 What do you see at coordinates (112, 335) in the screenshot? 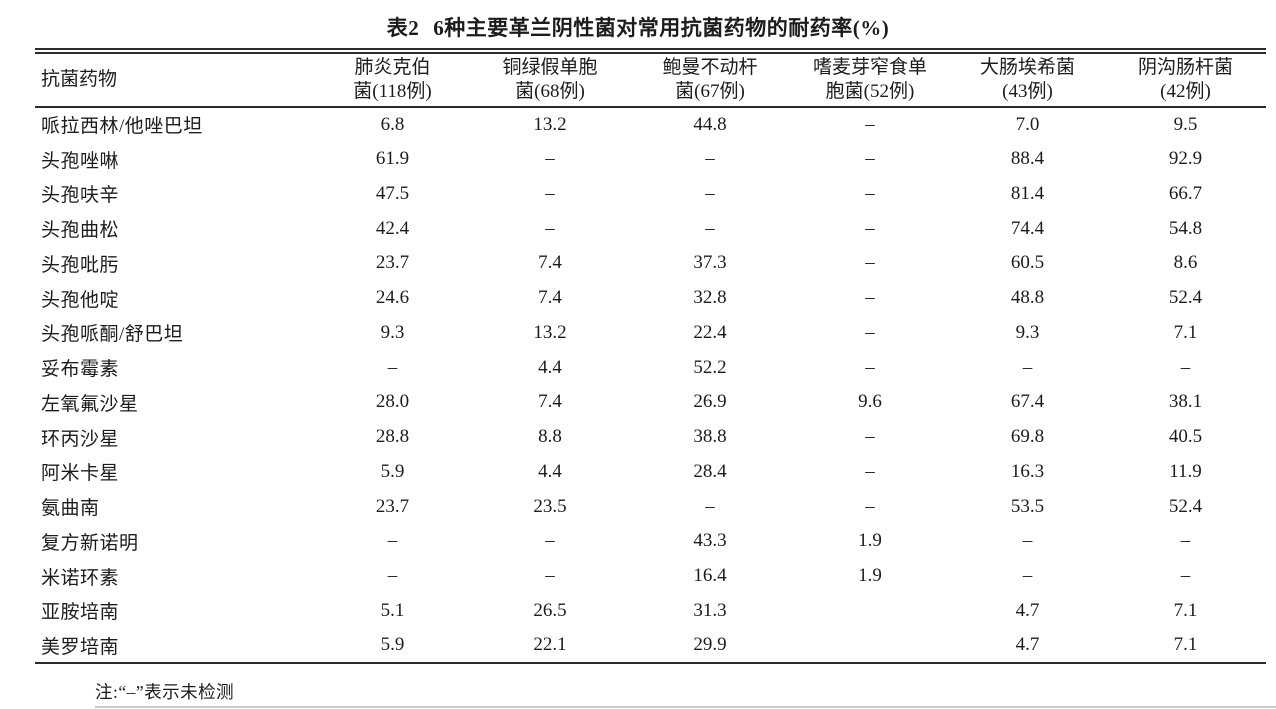
I see `drug-name-cell: 头孢哌酮/舒巴坦` at bounding box center [112, 335].